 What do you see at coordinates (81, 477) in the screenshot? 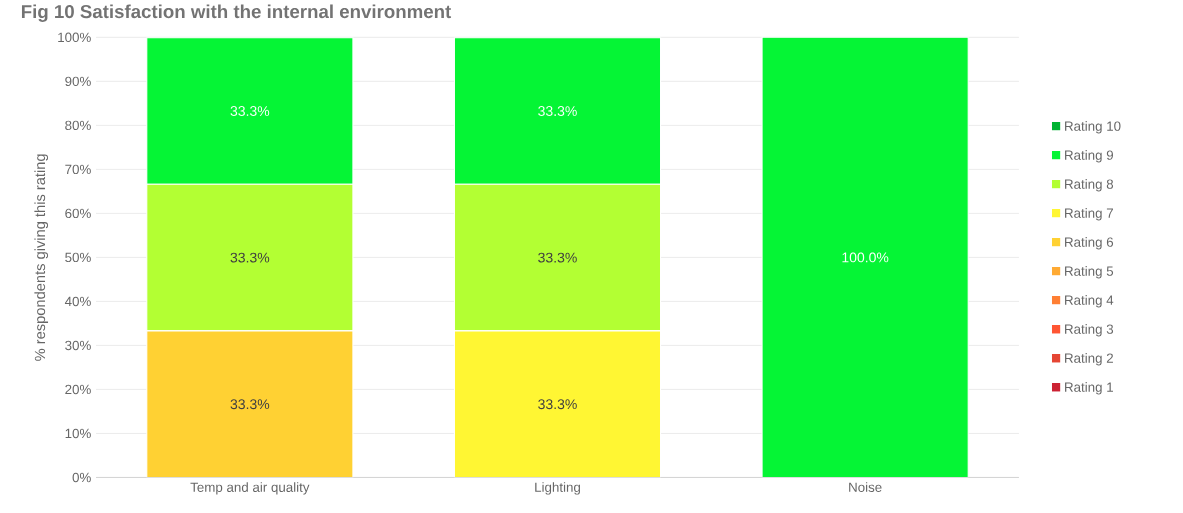
I see `y-tick-label: 0%` at bounding box center [81, 477].